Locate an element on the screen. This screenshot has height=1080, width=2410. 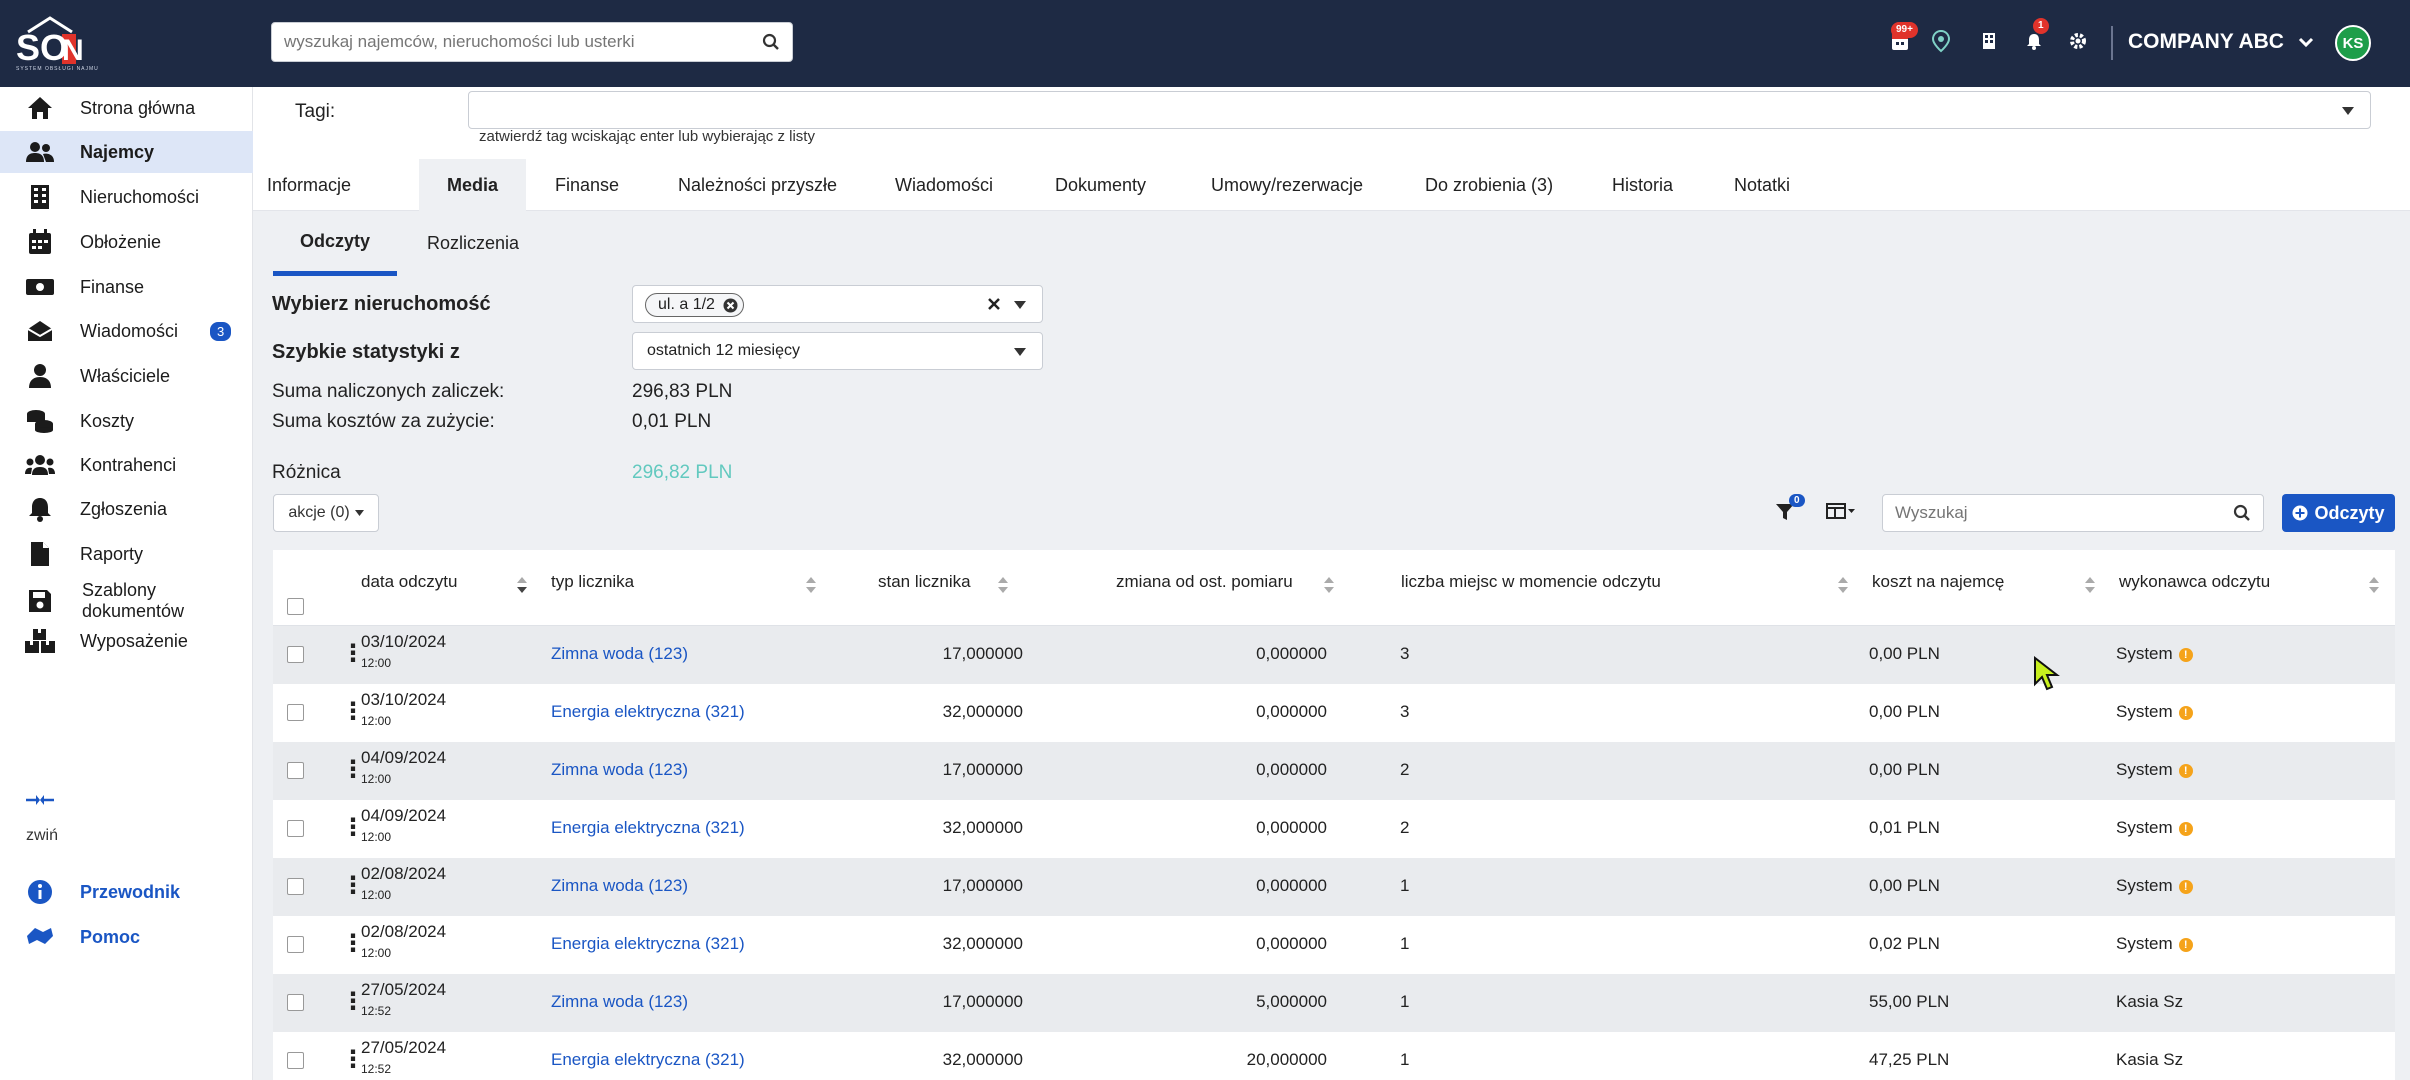
actions-dropdown: akcje (0) is located at coordinates (326, 513).